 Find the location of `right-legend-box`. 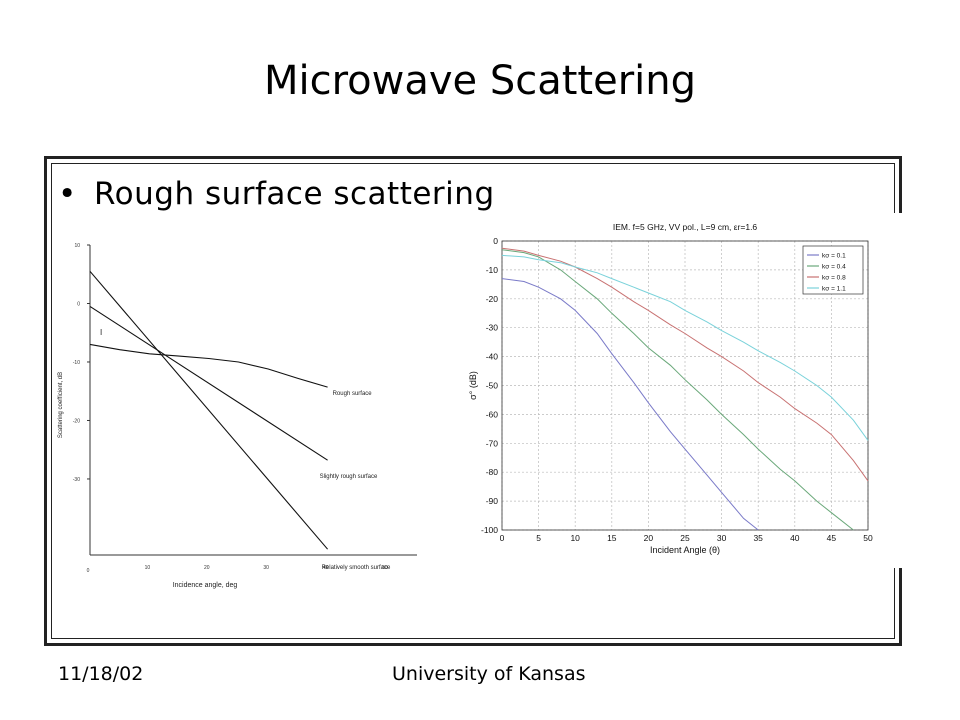

right-legend-box is located at coordinates (833, 270).